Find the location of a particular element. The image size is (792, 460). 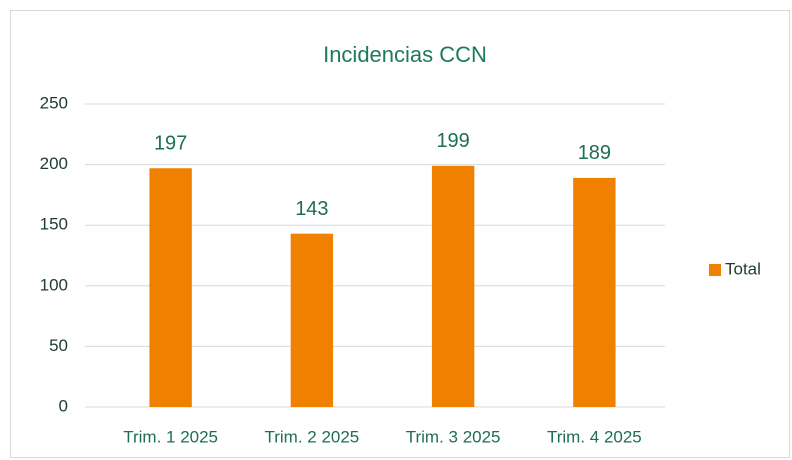

data-label: 143 is located at coordinates (311, 209).